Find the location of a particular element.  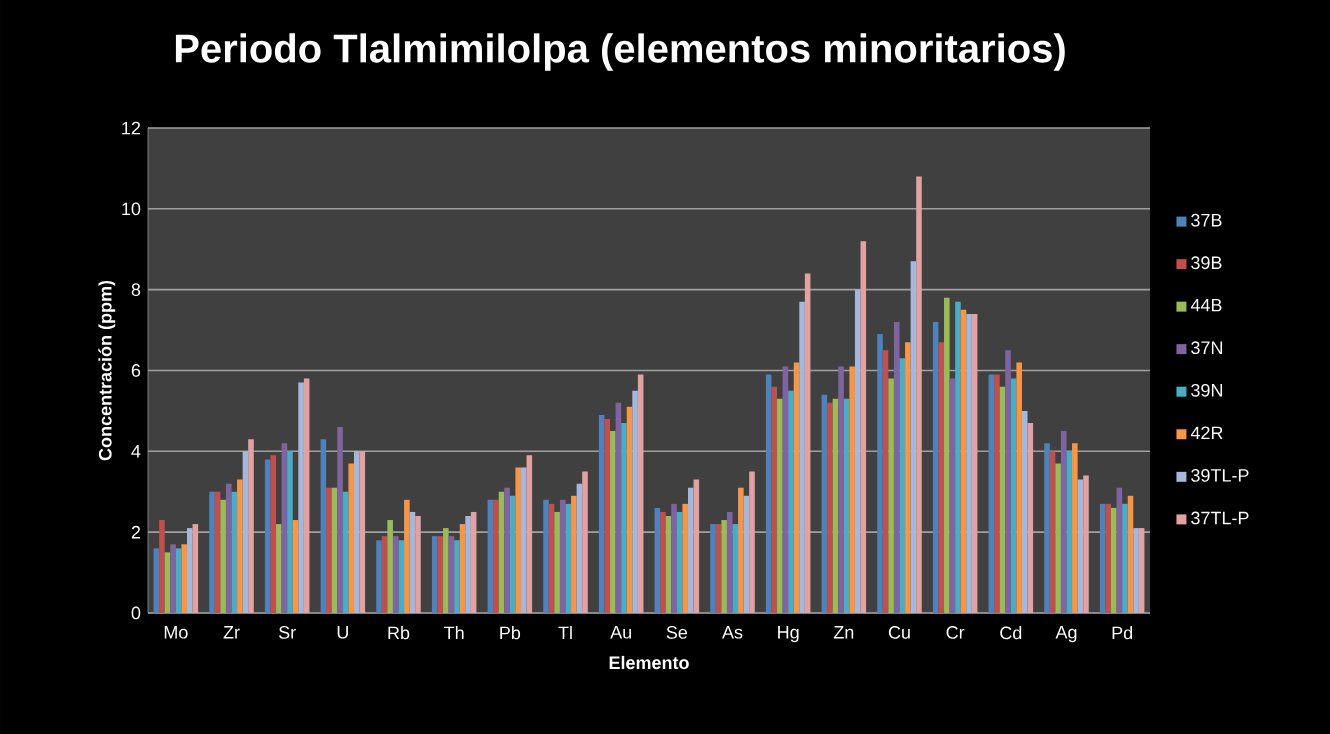

x-tick-label: Zn is located at coordinates (843, 632).